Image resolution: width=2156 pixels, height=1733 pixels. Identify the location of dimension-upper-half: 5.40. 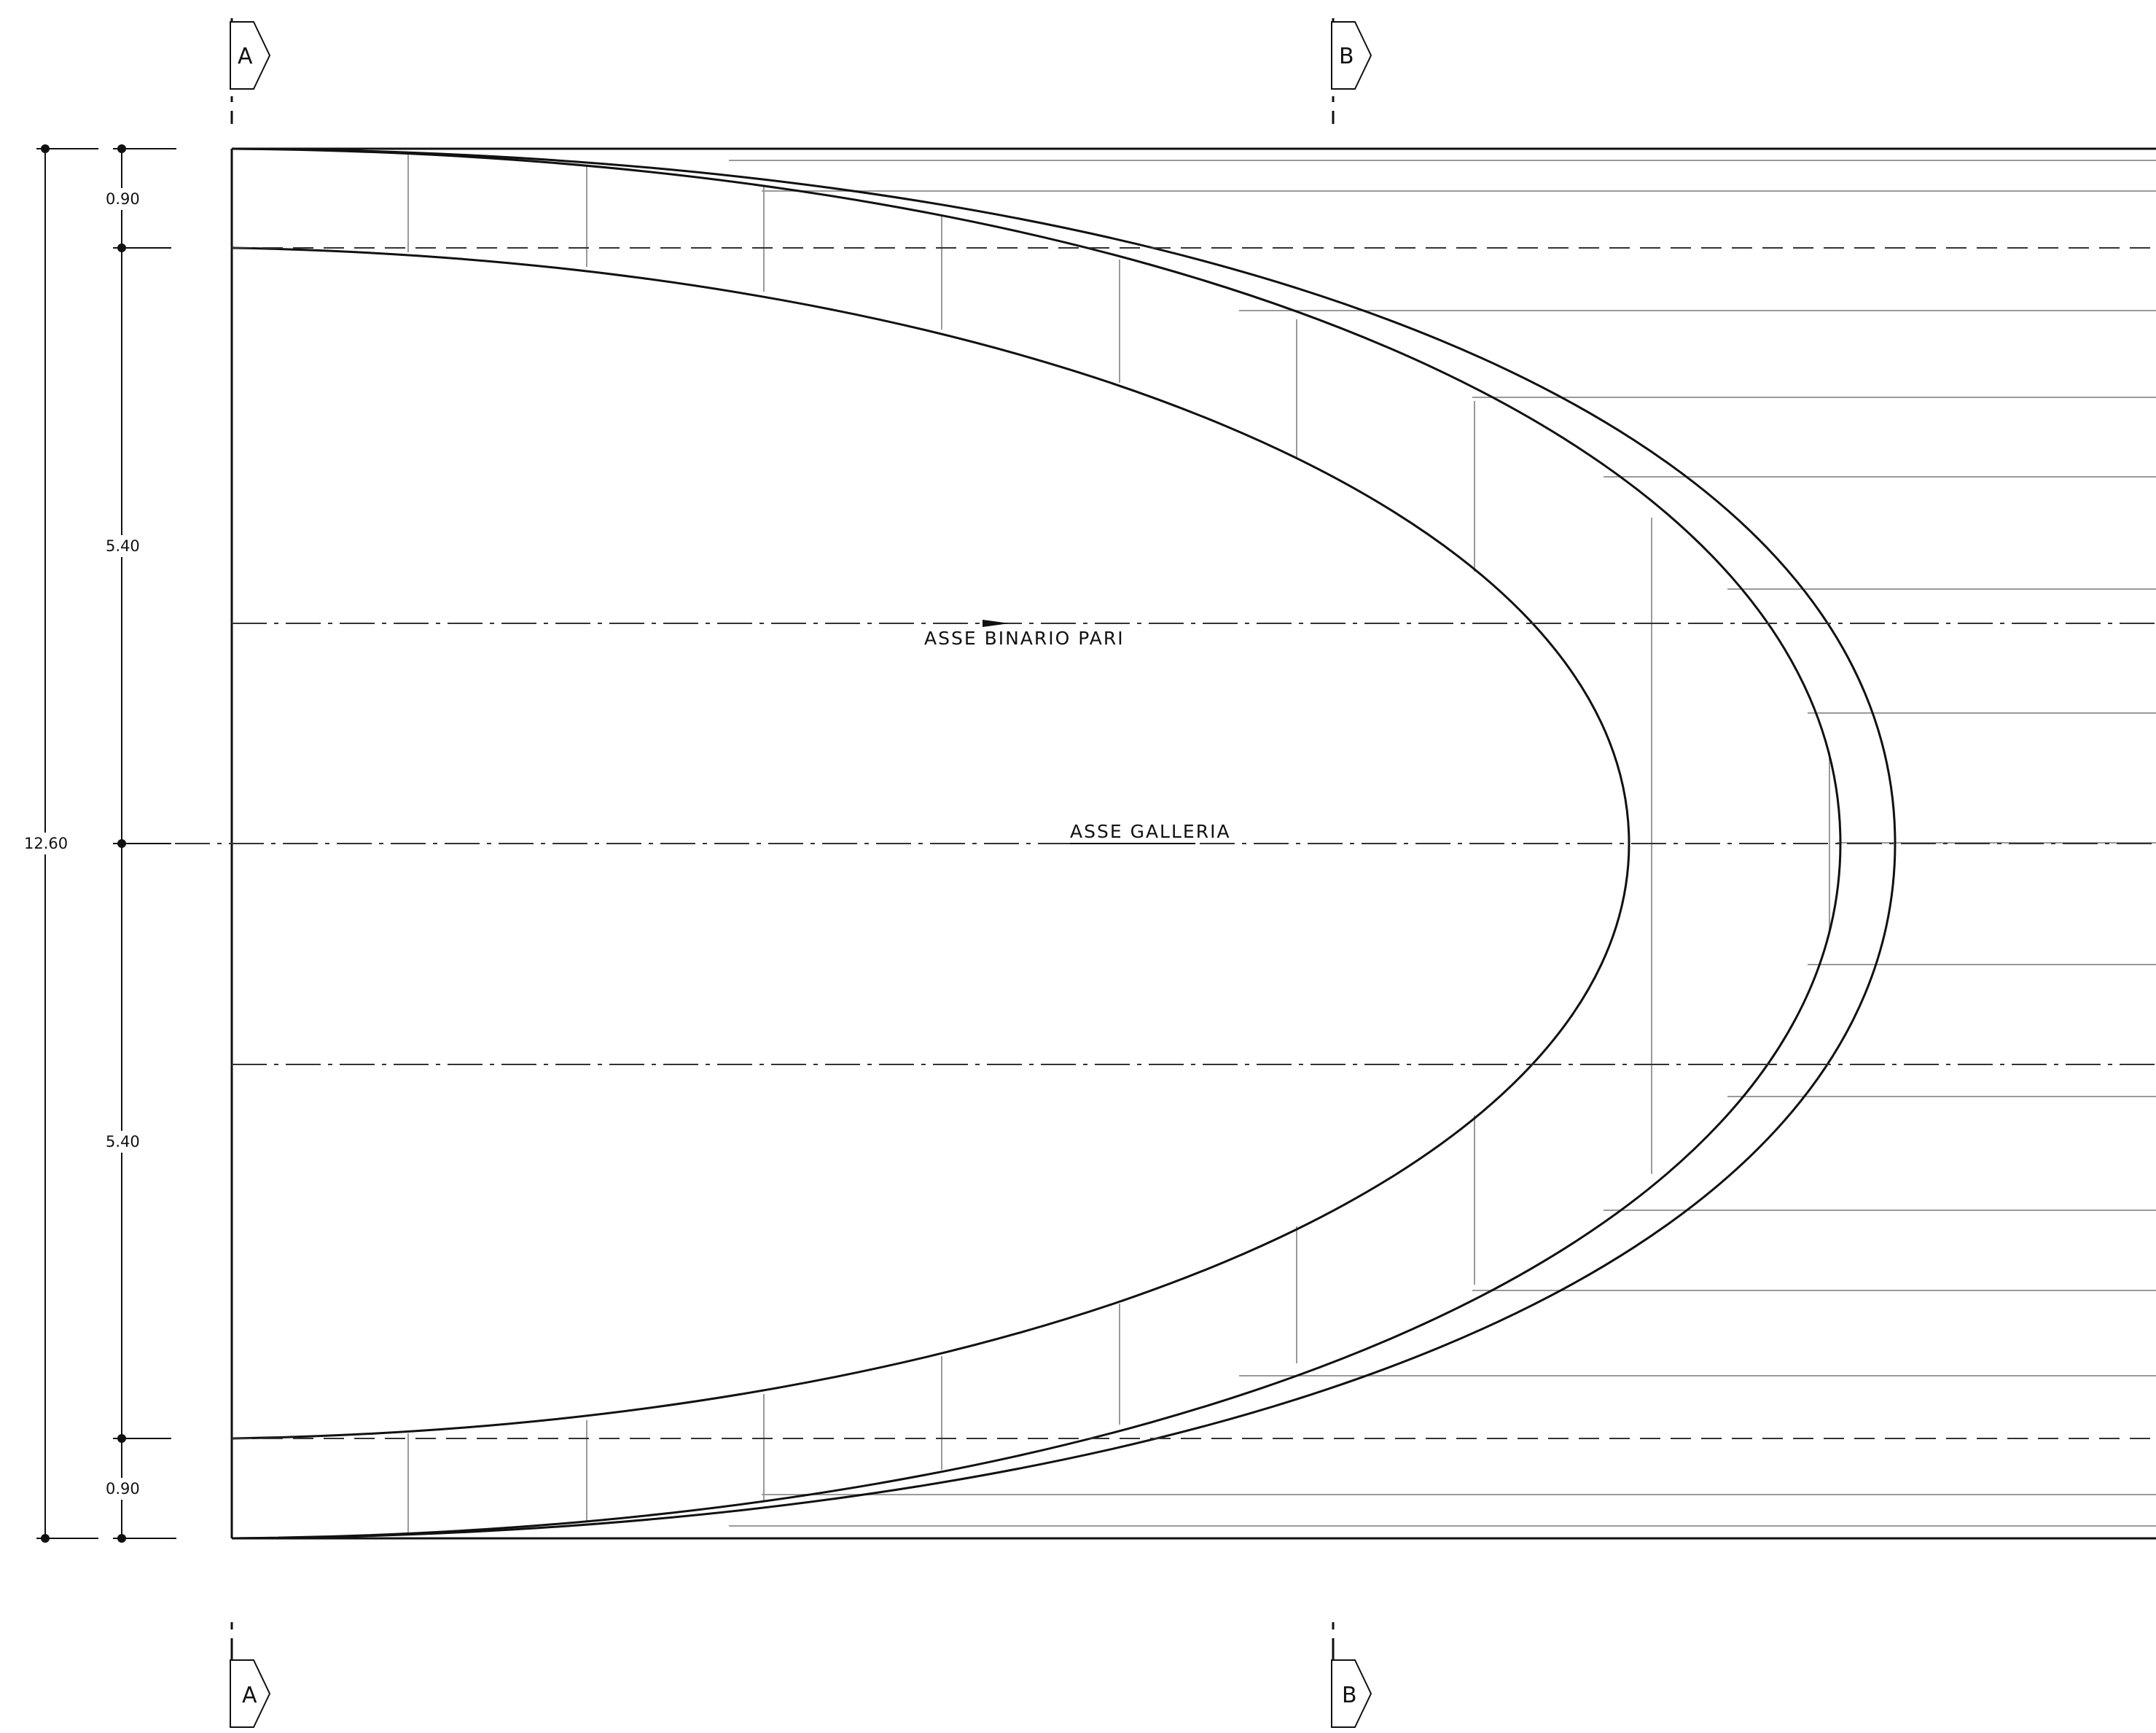
(123, 546).